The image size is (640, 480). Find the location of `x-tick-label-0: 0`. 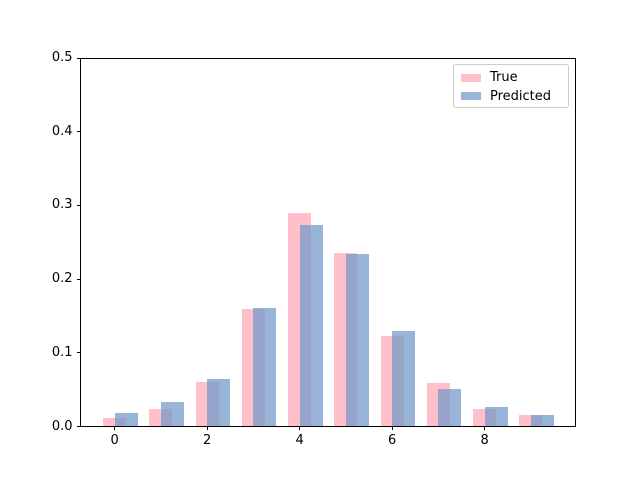

x-tick-label-0: 0 is located at coordinates (114, 440).